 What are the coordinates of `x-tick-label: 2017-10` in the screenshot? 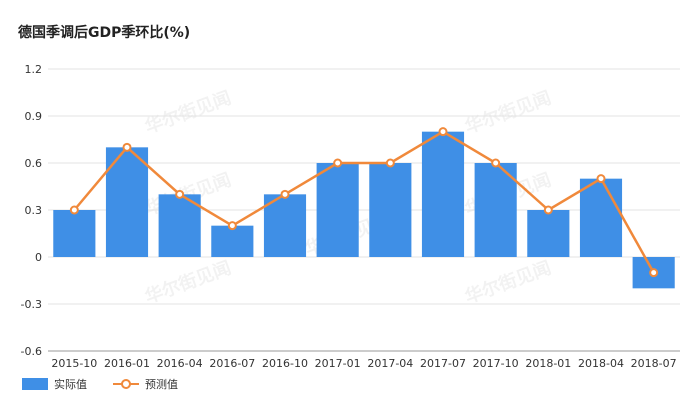 It's located at (496, 363).